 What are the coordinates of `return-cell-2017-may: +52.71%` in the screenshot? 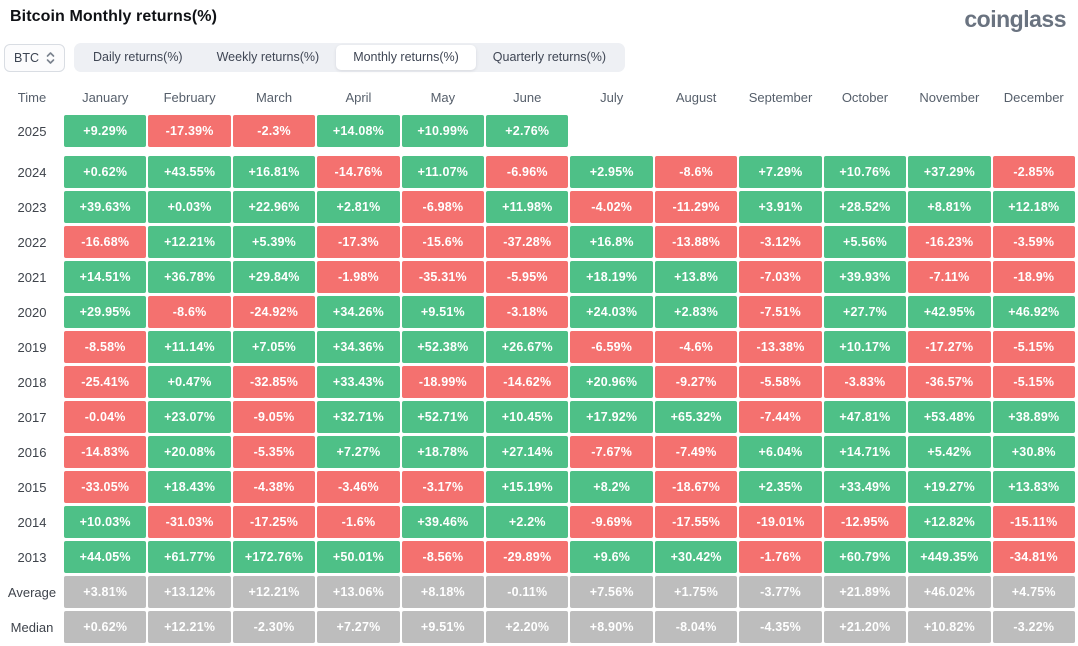 It's located at (443, 417).